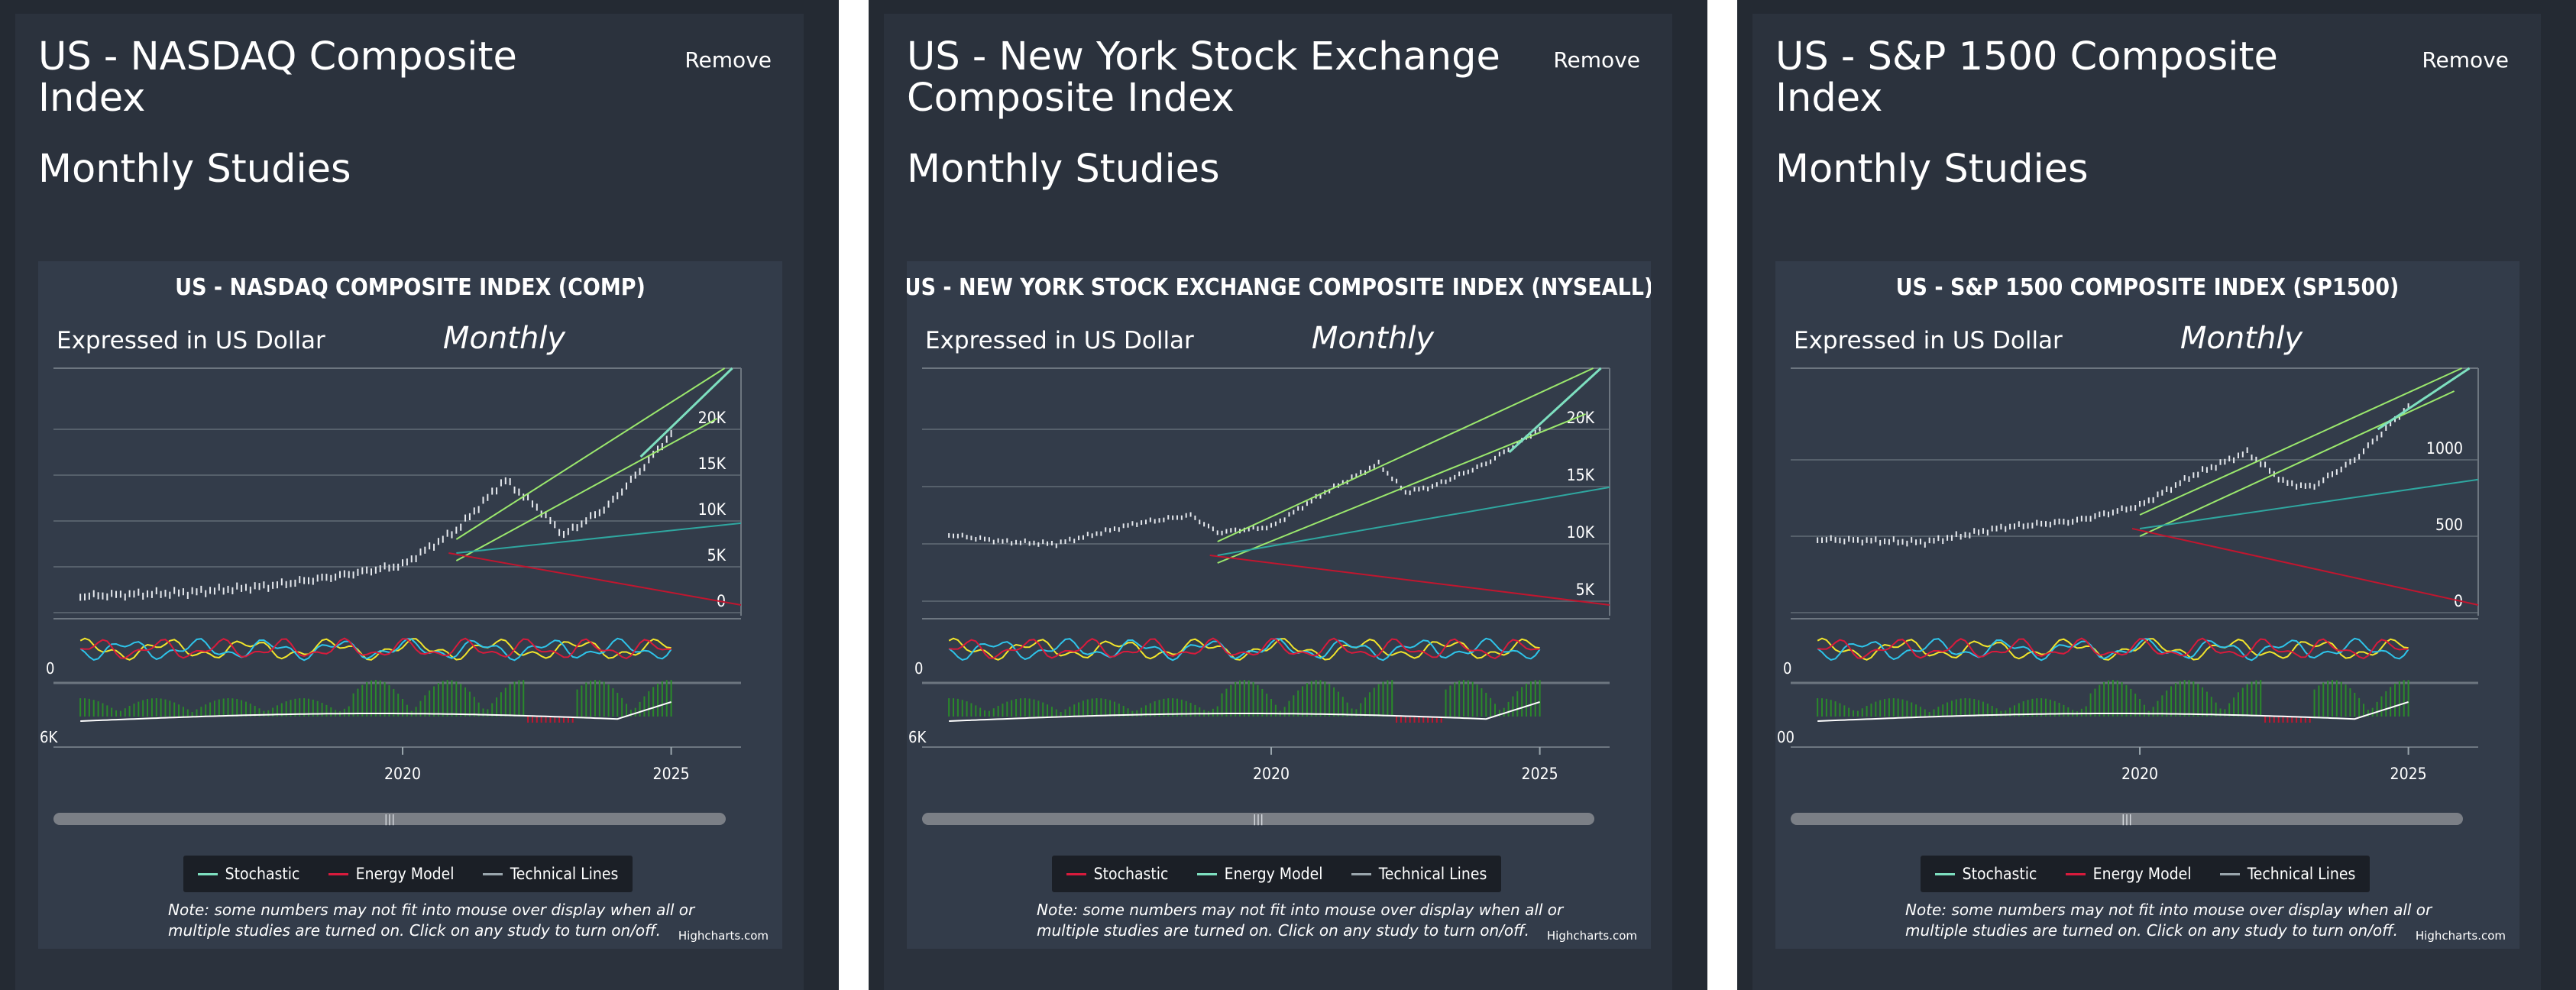  I want to click on volume-axis-label: 6K, so click(917, 737).